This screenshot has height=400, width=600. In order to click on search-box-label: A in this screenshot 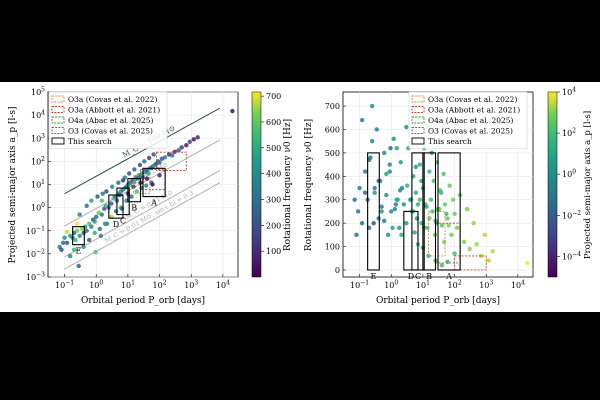, I will do `click(448, 276)`.